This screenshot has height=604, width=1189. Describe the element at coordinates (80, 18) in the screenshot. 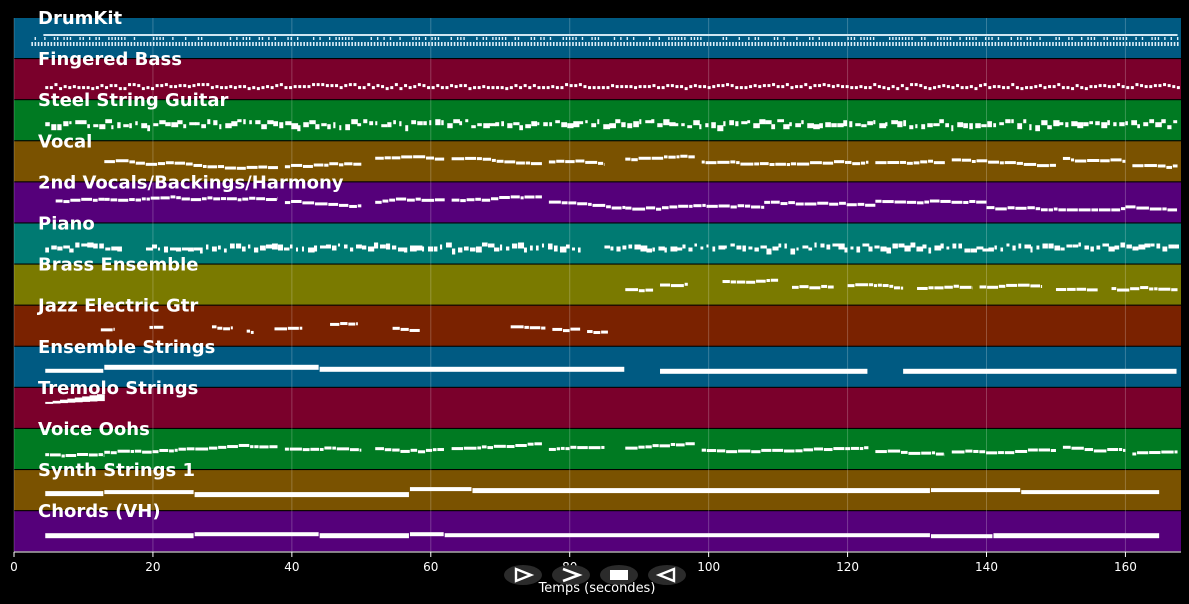

I see `track-label: DrumKit` at that location.